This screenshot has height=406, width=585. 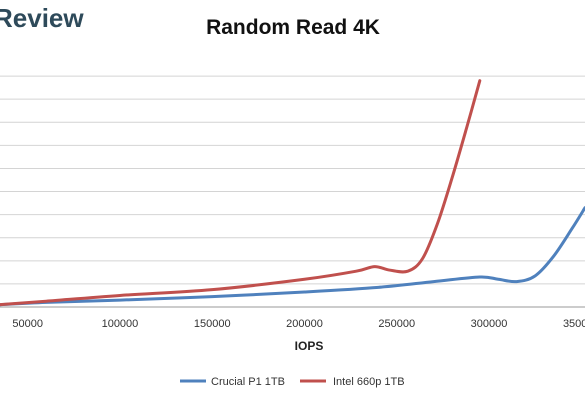 What do you see at coordinates (396, 324) in the screenshot?
I see `x-tick-label: 250000` at bounding box center [396, 324].